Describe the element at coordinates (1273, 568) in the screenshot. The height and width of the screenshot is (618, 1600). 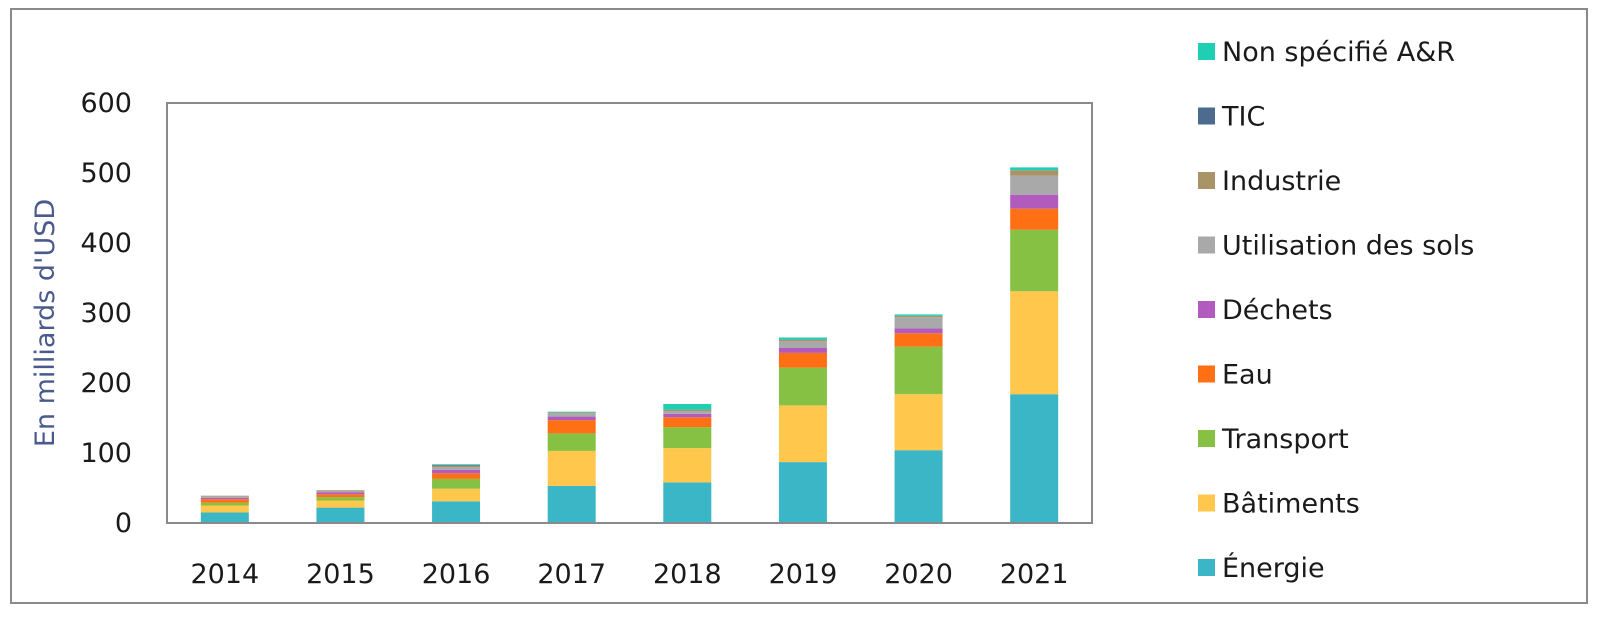
I see `legend-label: Énergie` at that location.